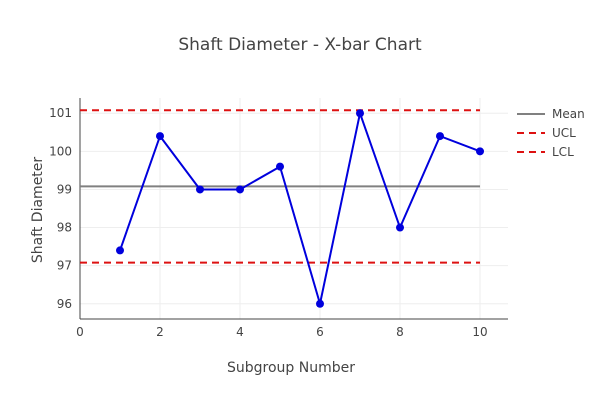 The width and height of the screenshot is (600, 400). What do you see at coordinates (546, 133) in the screenshot?
I see `legend-item-ucl: UCL` at bounding box center [546, 133].